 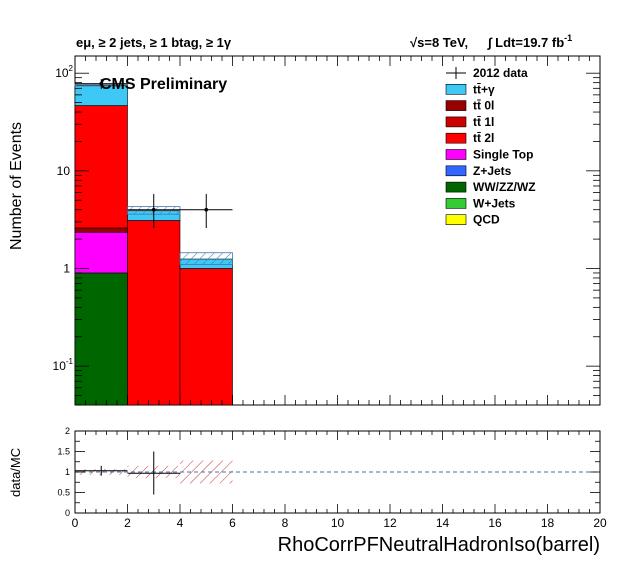 What do you see at coordinates (568, 38) in the screenshot?
I see `lumi-exponent: -1` at bounding box center [568, 38].